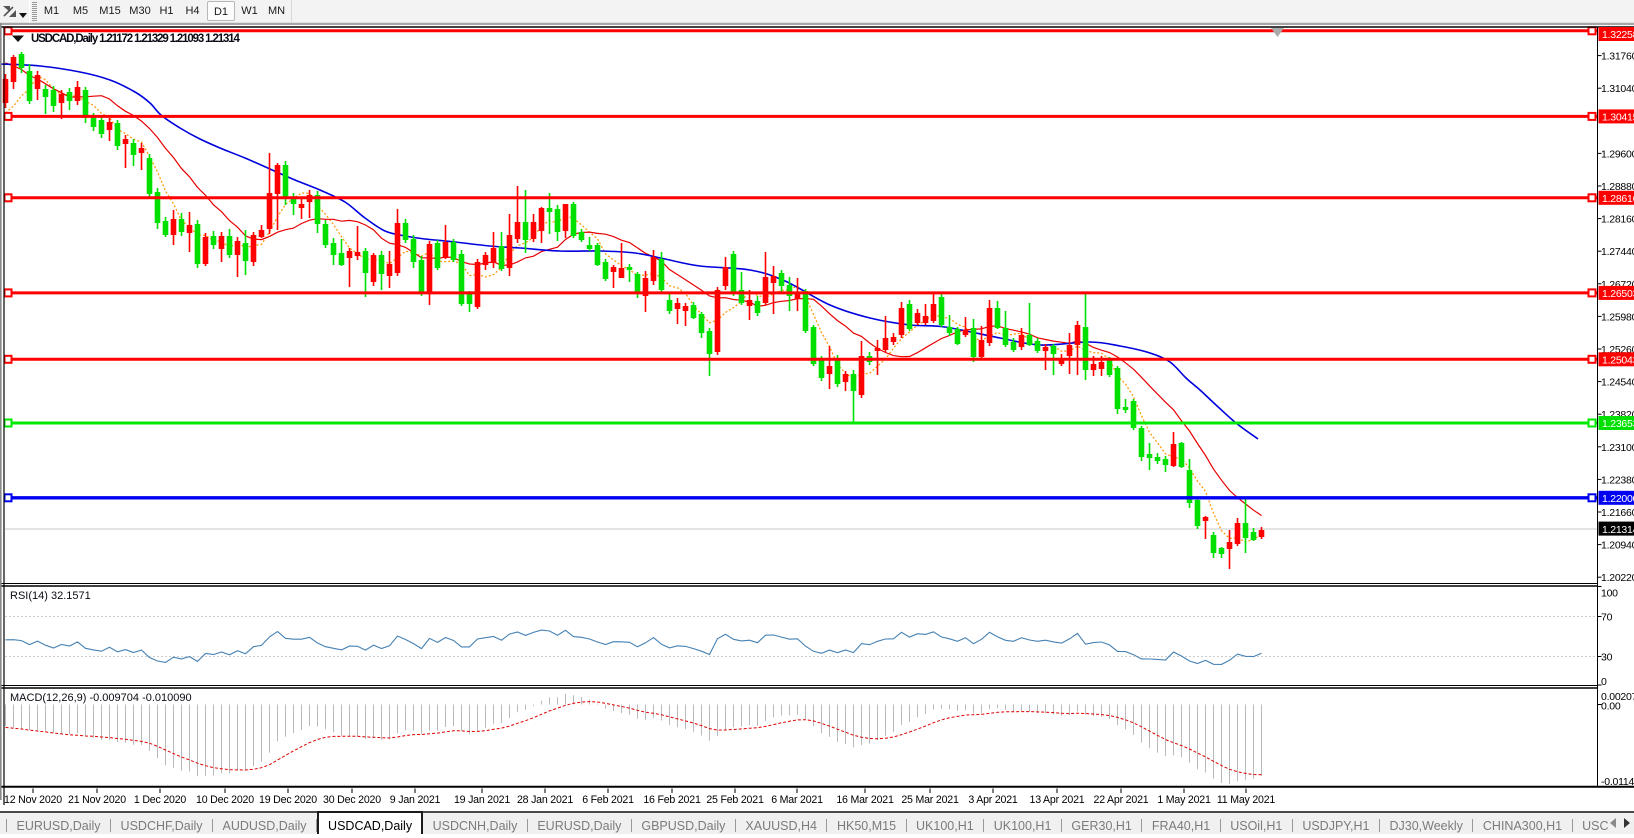 This screenshot has height=838, width=1634. Describe the element at coordinates (160, 800) in the screenshot. I see `svg-text: 1 Dec 2020` at that location.